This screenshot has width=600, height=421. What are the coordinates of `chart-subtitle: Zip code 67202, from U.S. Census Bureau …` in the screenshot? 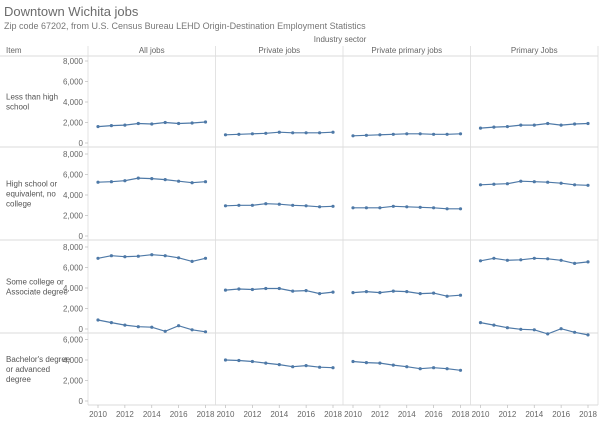 It's located at (185, 26).